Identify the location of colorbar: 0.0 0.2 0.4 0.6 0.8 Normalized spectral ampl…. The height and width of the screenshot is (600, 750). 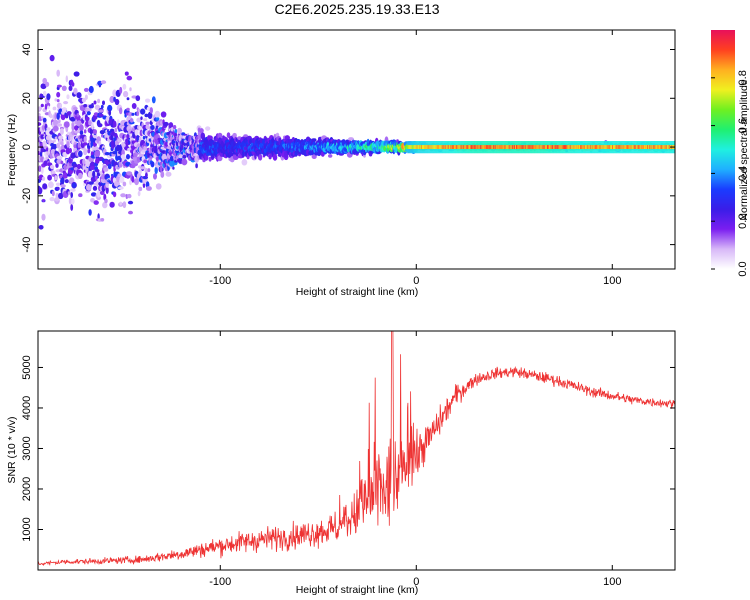
(730, 153).